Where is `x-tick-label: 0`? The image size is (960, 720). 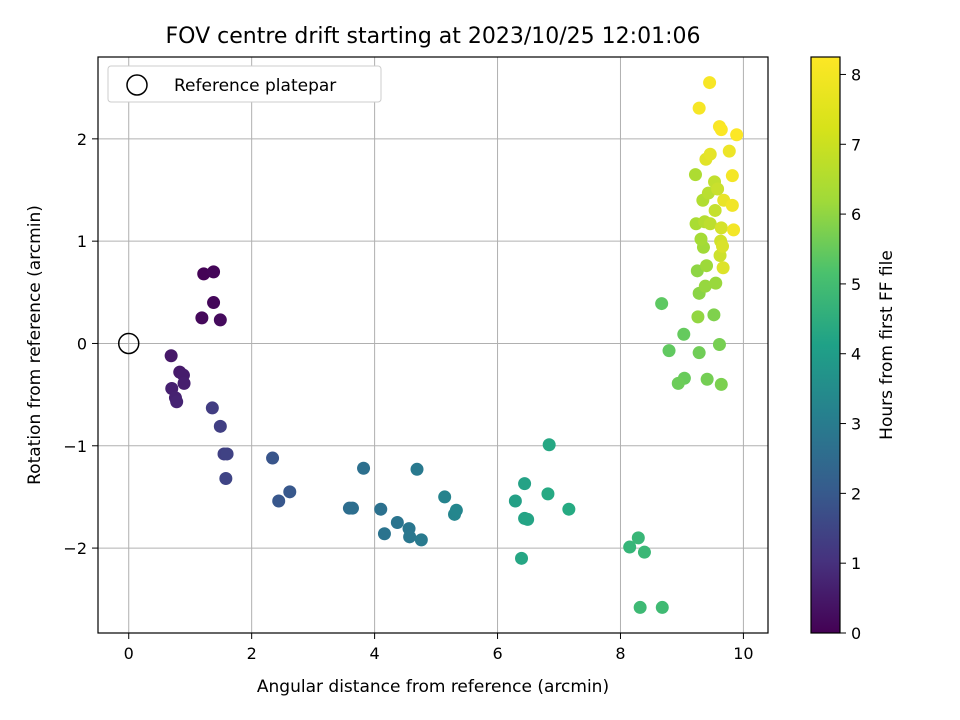 x-tick-label: 0 is located at coordinates (129, 653).